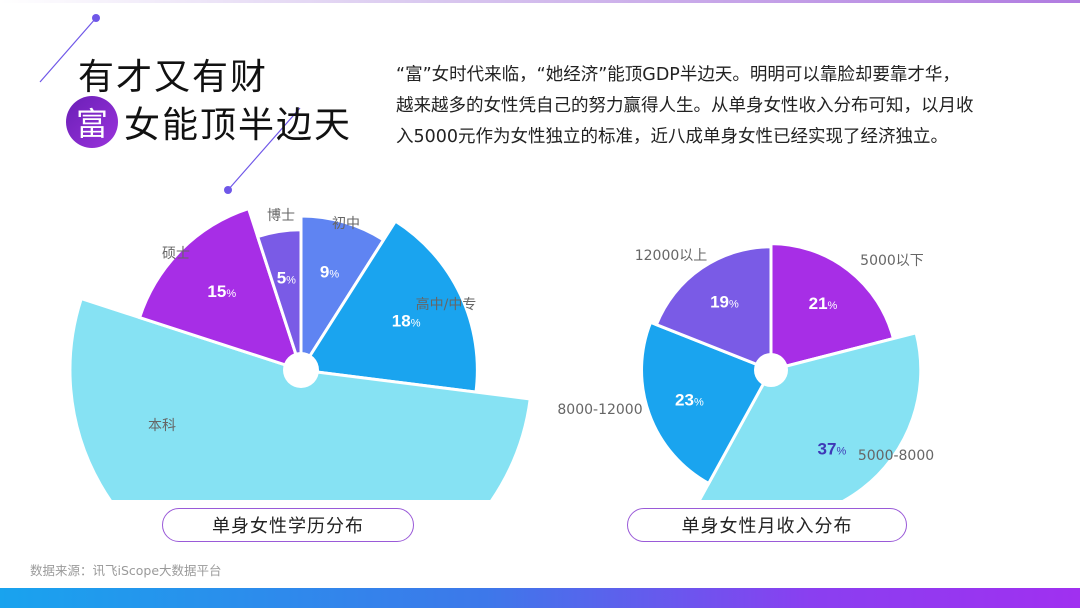  What do you see at coordinates (685, 106) in the screenshot?
I see `intro-line: 越来越多的女性凭自己的努力赢得人生。从单身女性收入分布可知，以月收` at bounding box center [685, 106].